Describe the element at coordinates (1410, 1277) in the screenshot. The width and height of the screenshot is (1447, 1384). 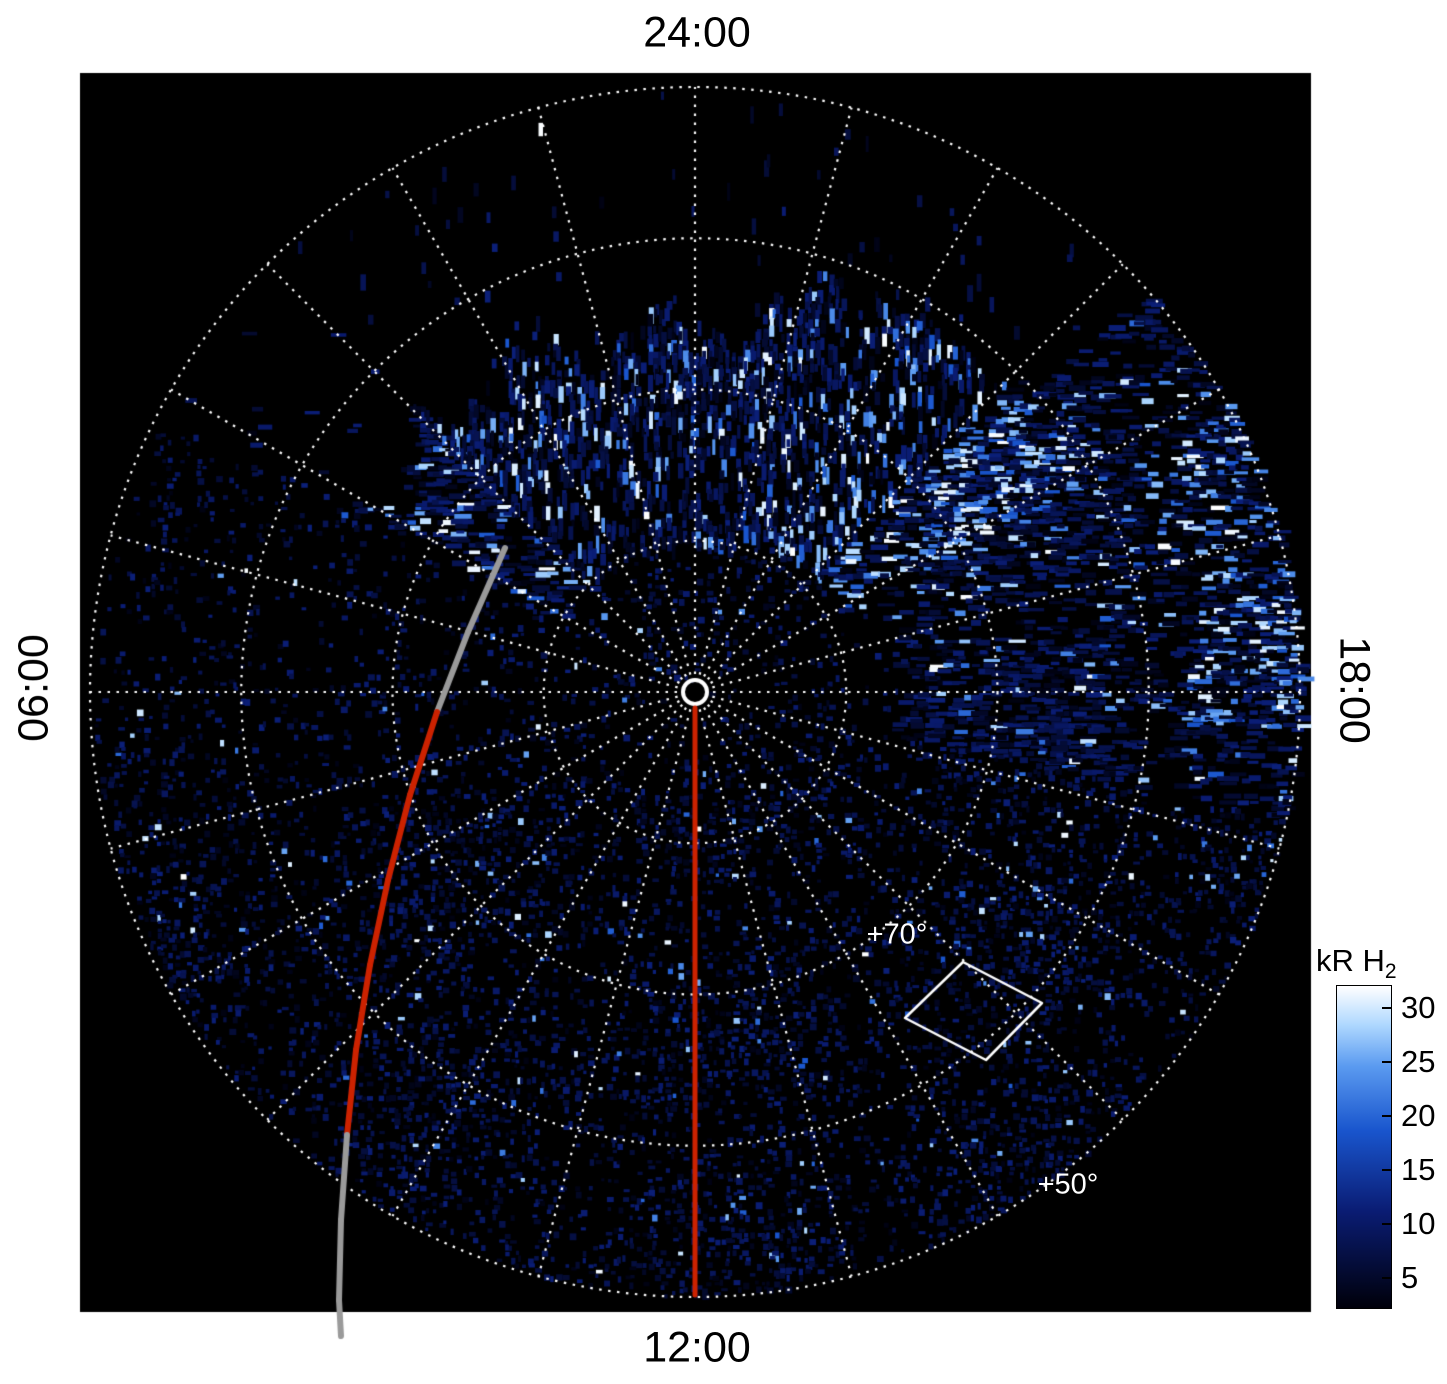
I see `colorbar-tick-label: 5` at that location.